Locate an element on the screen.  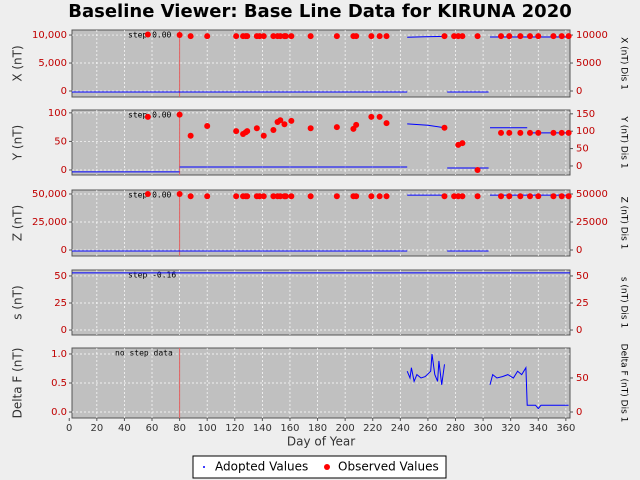
y-tick-label: 0.0 is located at coordinates (59, 412).